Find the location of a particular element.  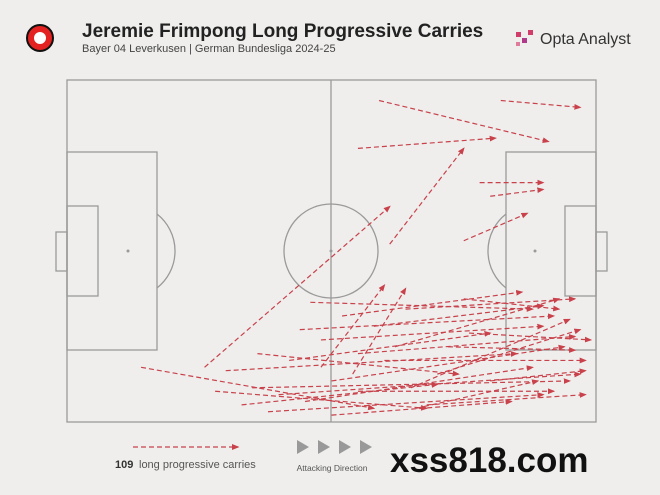

carry-count: 109 is located at coordinates (124, 465).